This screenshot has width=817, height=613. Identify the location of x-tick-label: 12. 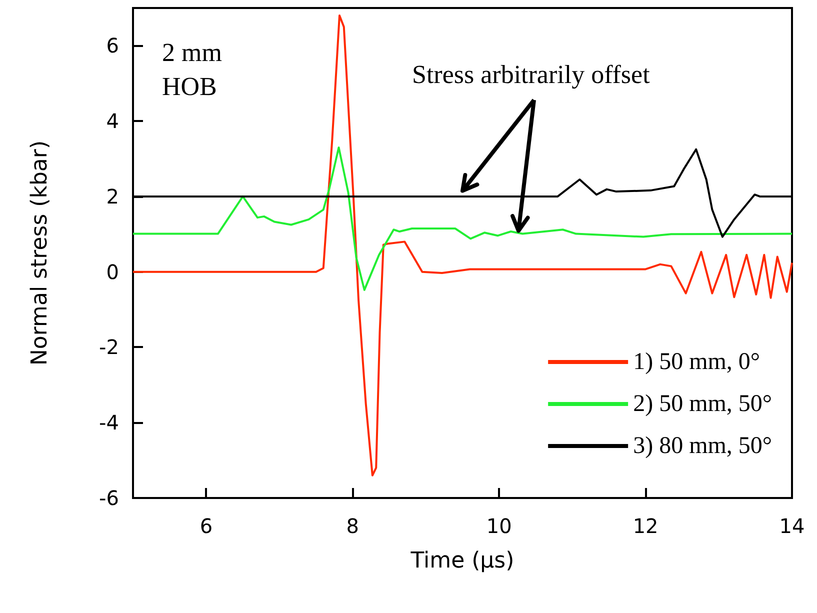
(645, 526).